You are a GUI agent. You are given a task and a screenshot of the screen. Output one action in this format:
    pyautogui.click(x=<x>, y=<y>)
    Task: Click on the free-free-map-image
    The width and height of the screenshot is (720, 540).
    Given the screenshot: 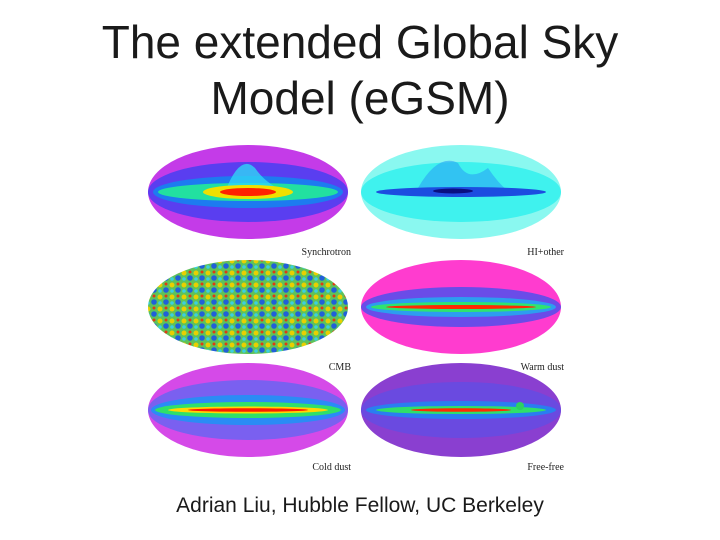 What is the action you would take?
    pyautogui.click(x=461, y=410)
    